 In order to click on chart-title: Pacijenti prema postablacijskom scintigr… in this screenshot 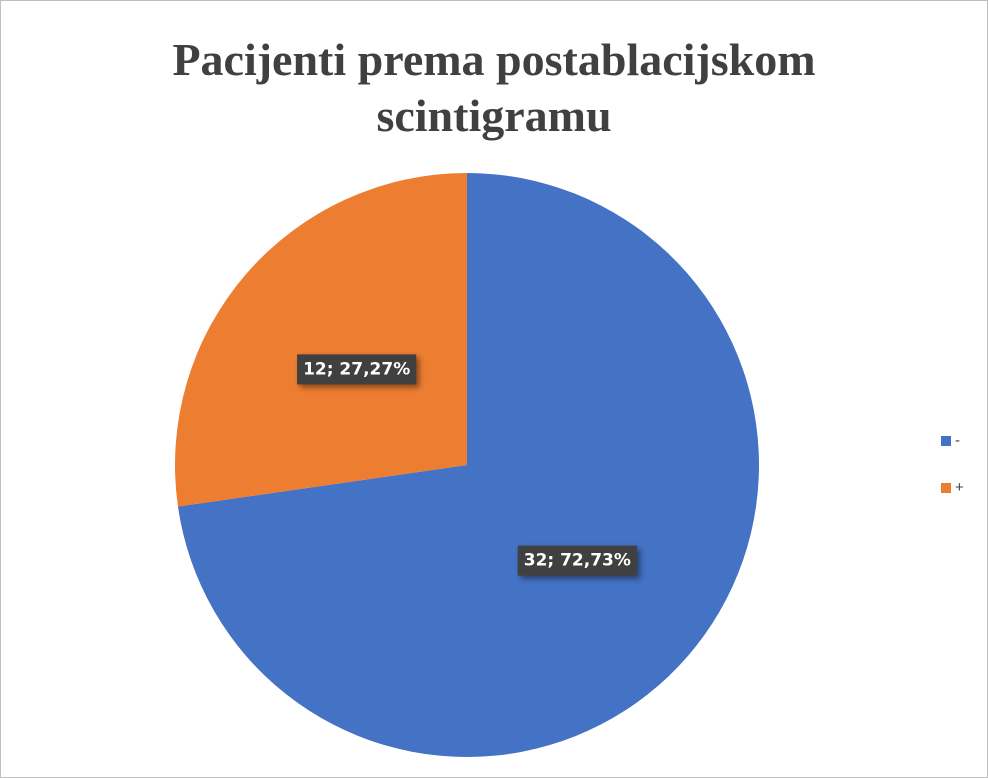, I will do `click(494, 87)`.